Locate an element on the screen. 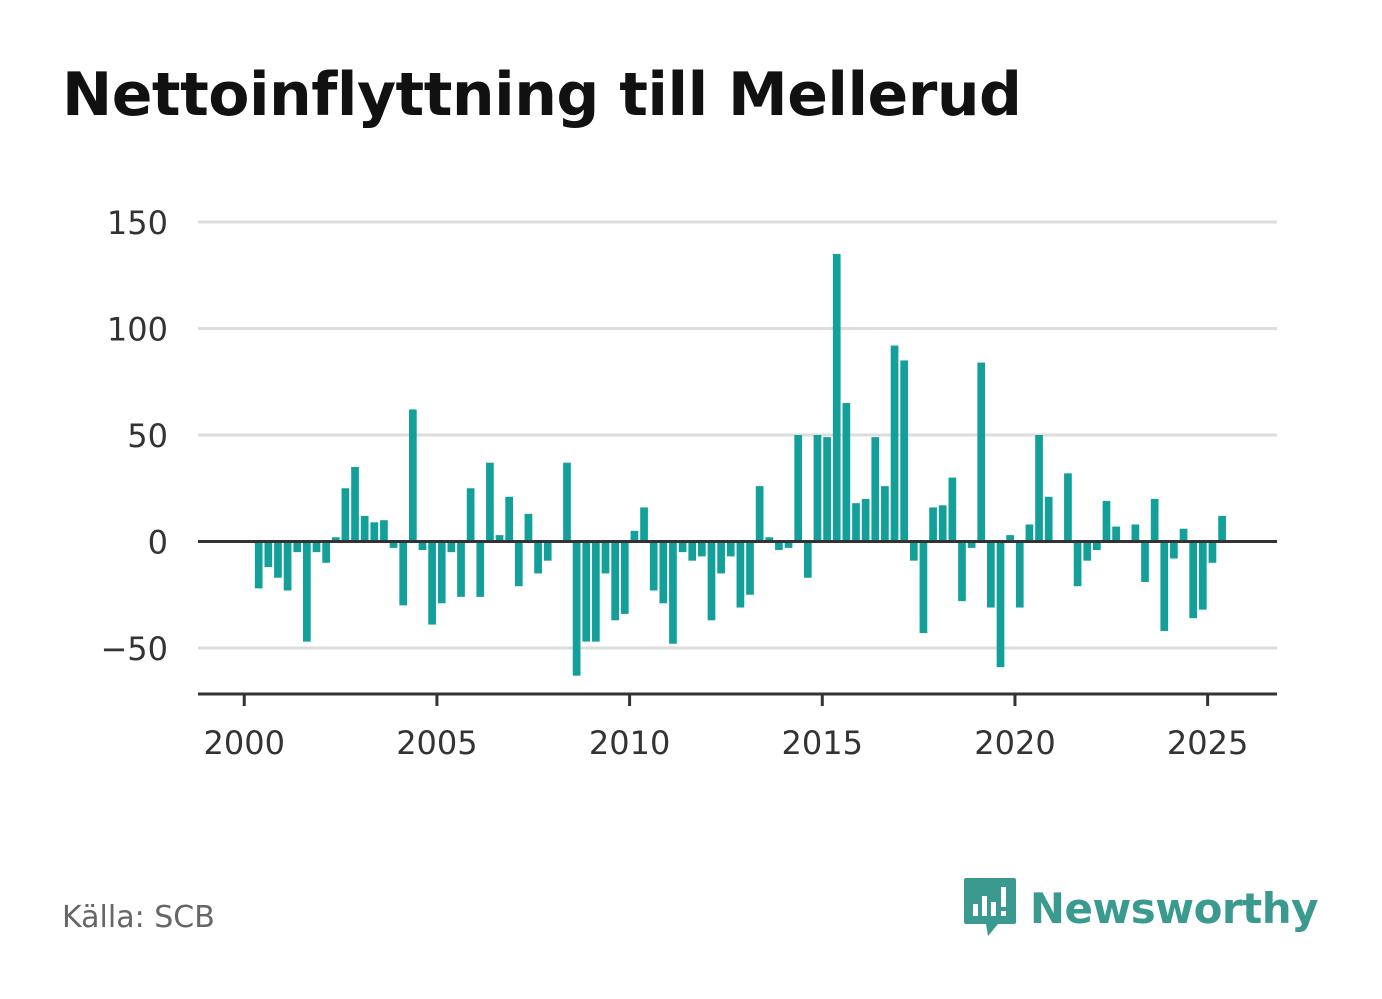  x-tick-label: 2005 is located at coordinates (436, 743).